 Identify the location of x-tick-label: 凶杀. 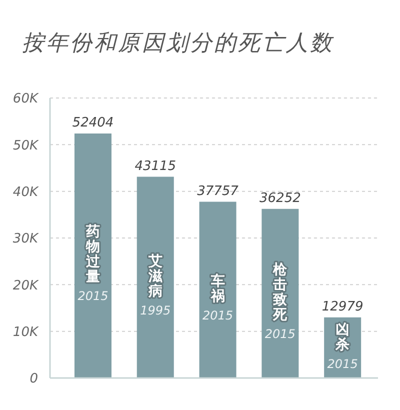
(342, 337).